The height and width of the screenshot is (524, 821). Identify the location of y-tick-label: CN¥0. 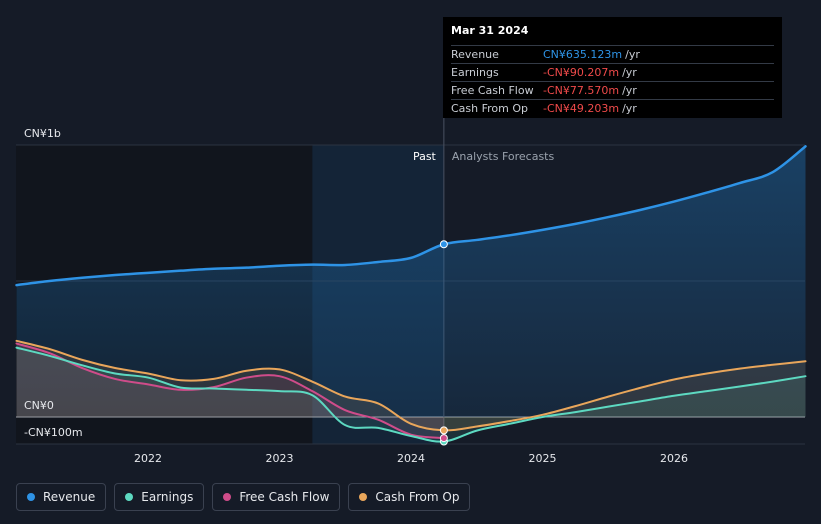
(39, 405).